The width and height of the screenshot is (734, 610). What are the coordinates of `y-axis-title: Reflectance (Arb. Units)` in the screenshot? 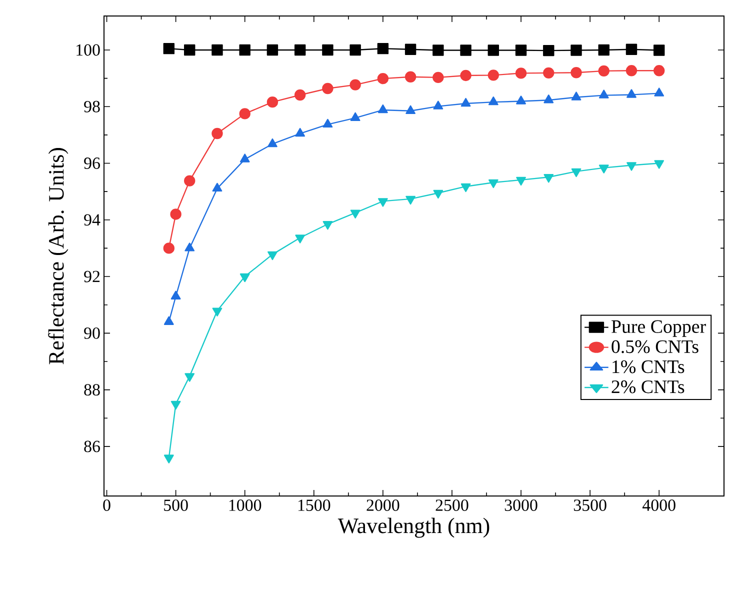 It's located at (58, 256).